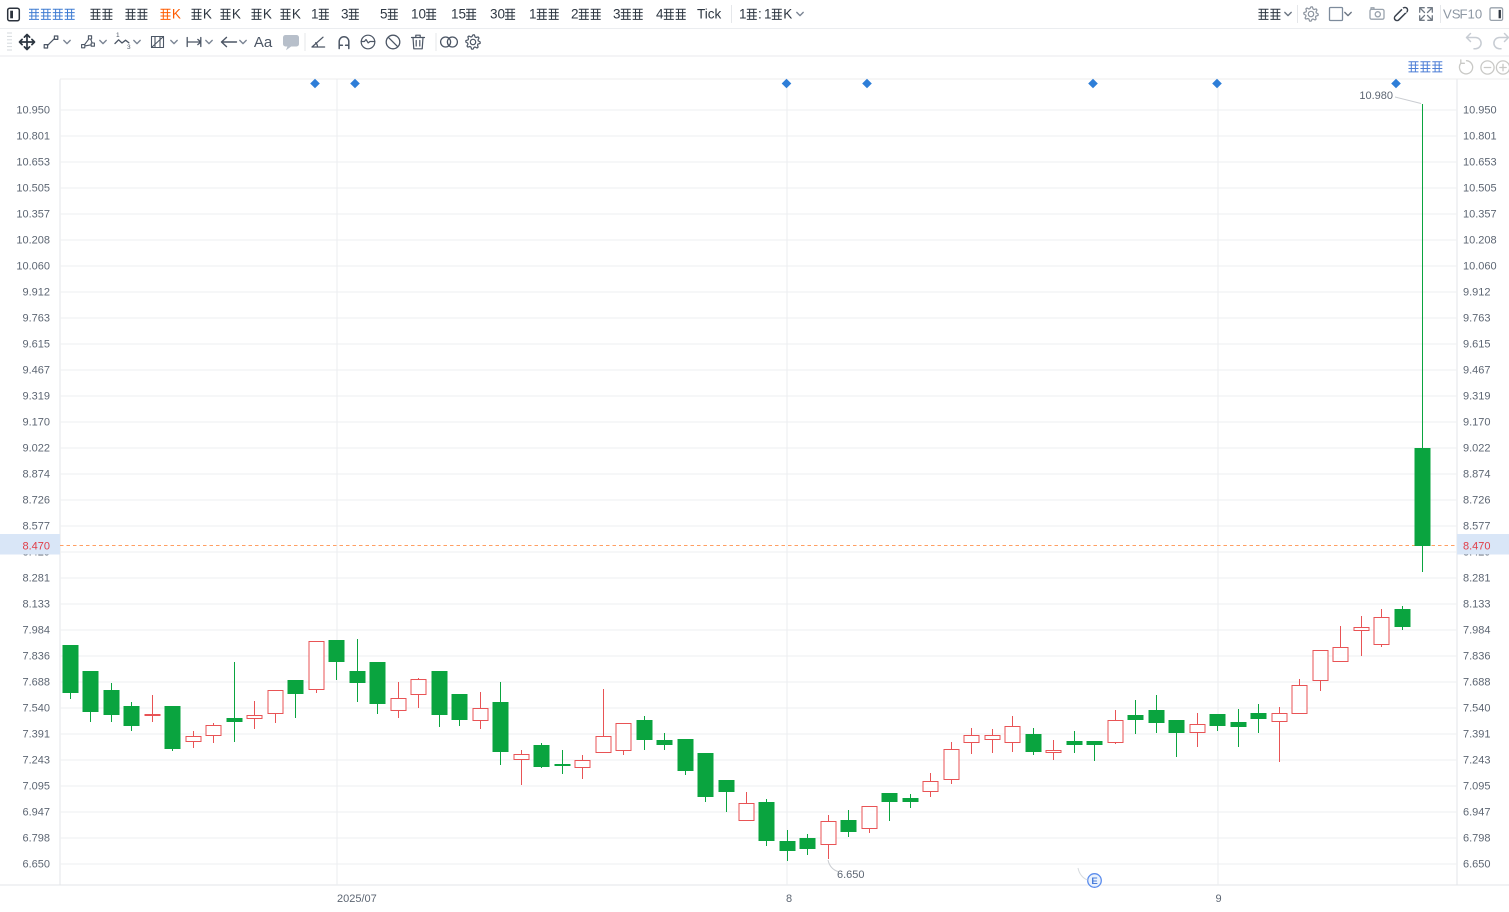 The image size is (1509, 912). Describe the element at coordinates (263, 42) in the screenshot. I see `svg-text: Aa` at that location.